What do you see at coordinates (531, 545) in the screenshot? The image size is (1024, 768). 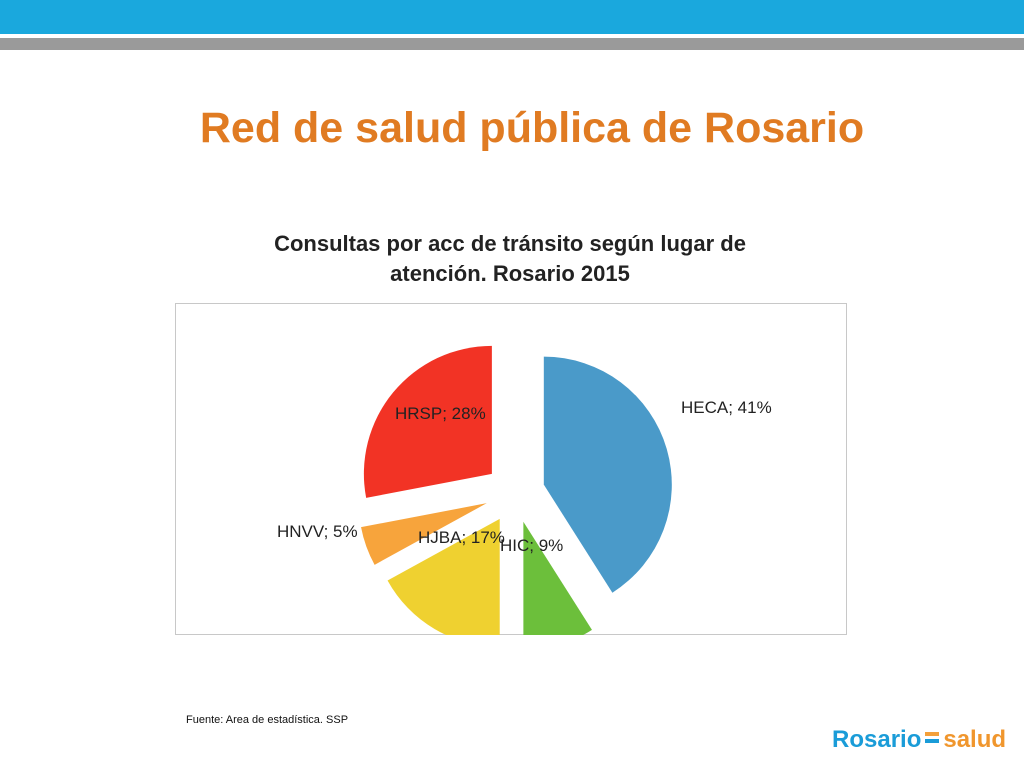 I see `pie-label-hic: HIC; 9%` at bounding box center [531, 545].